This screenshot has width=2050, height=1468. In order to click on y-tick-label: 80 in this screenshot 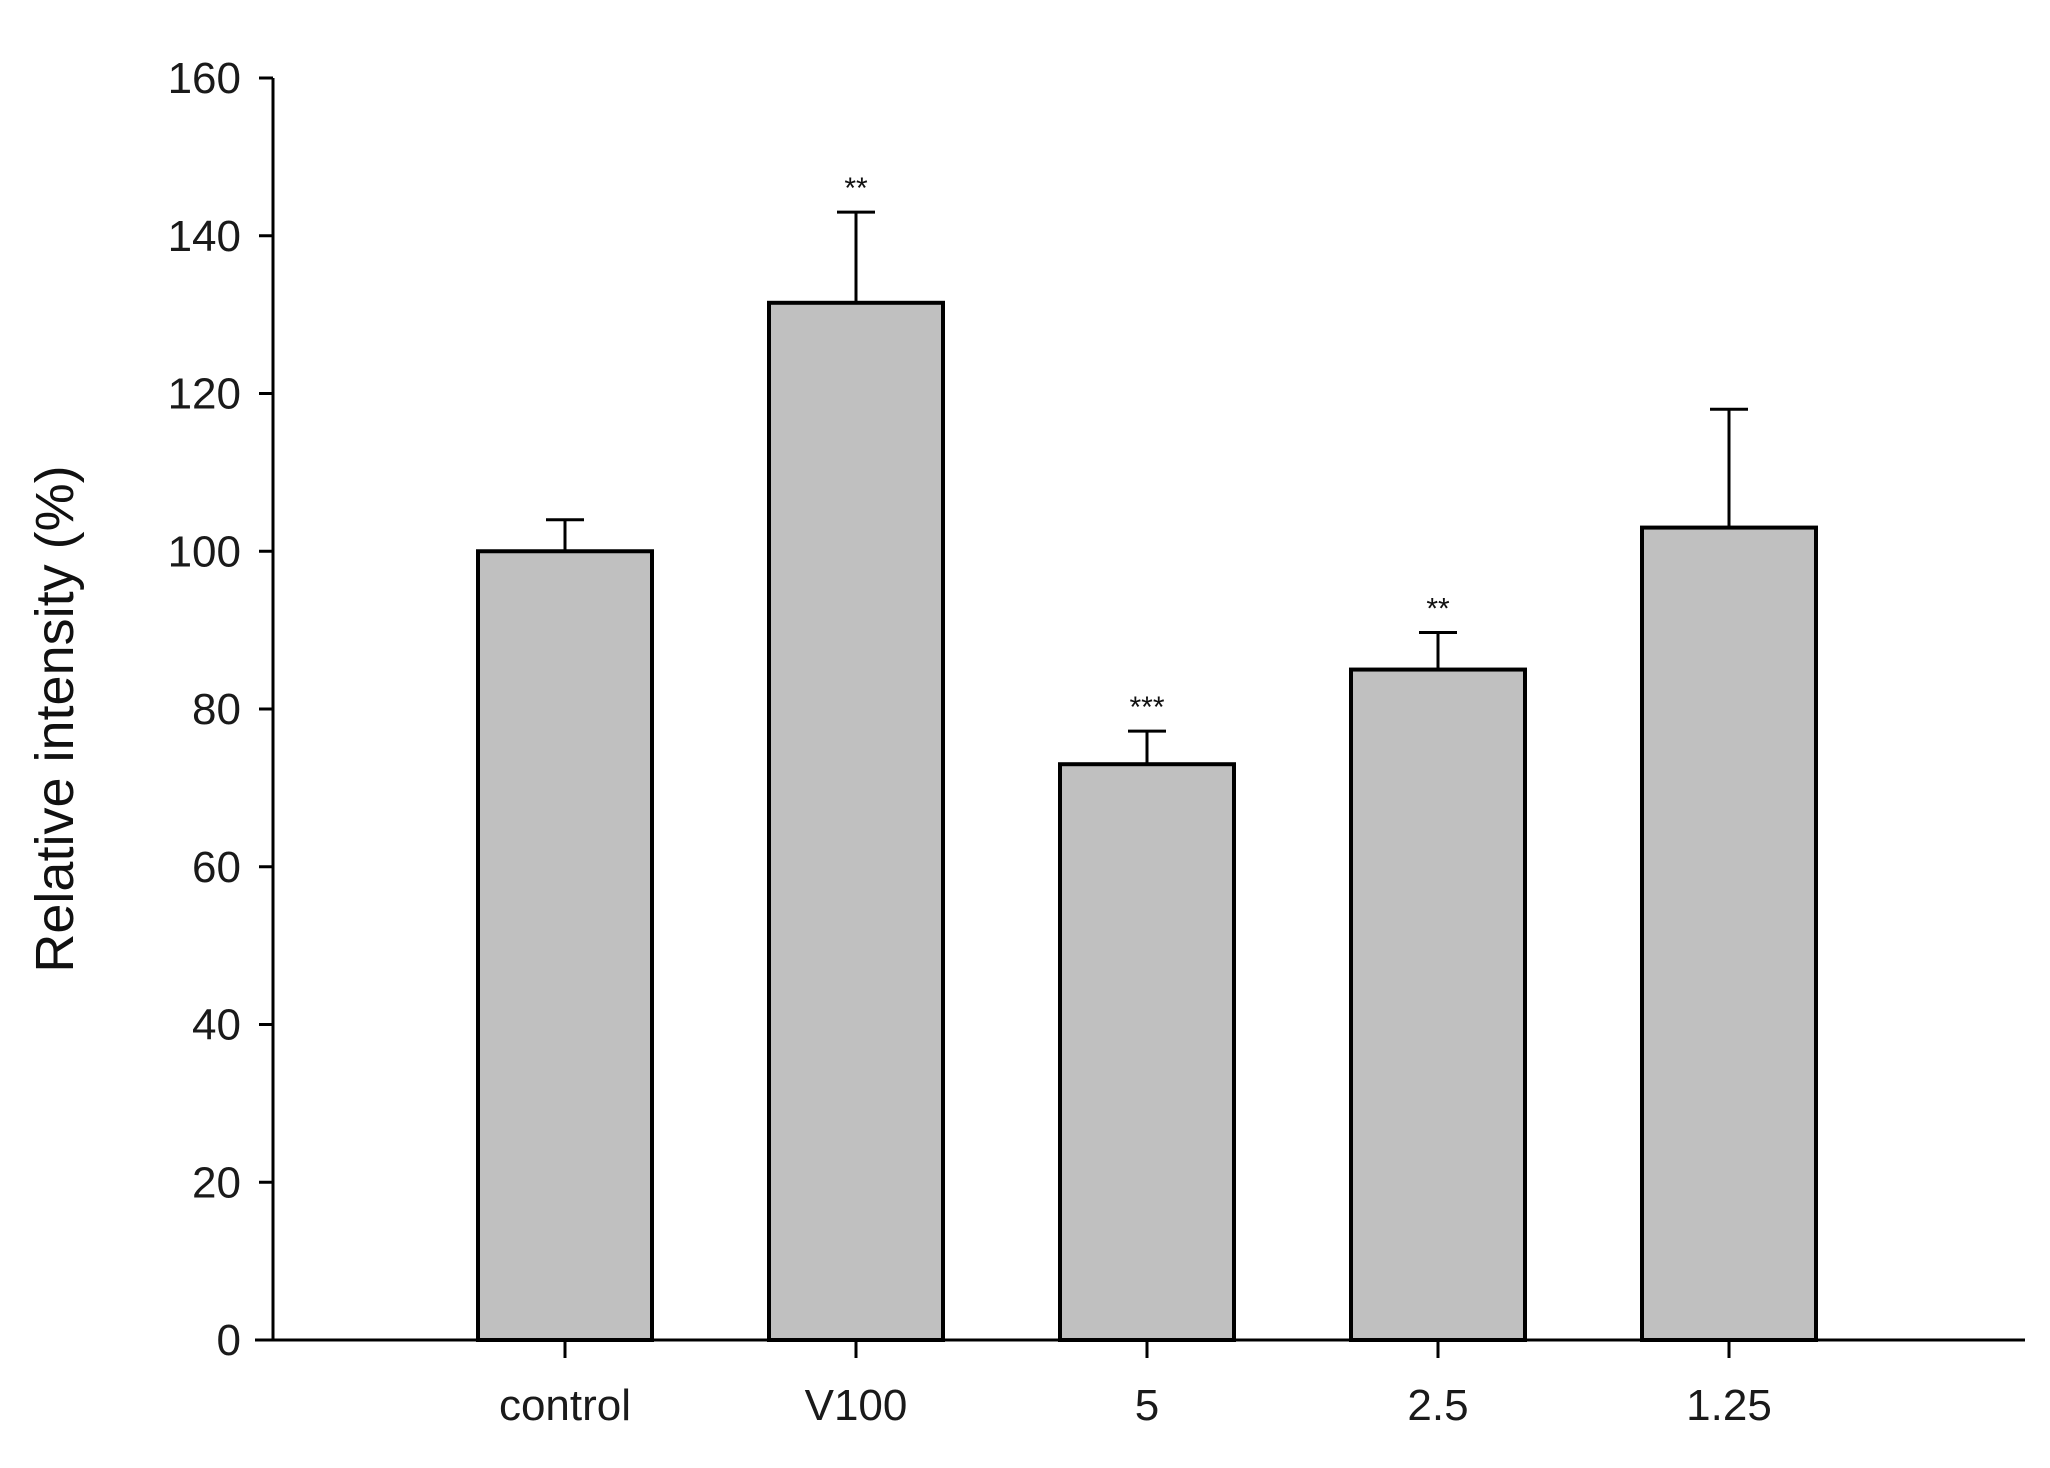, I will do `click(216, 709)`.